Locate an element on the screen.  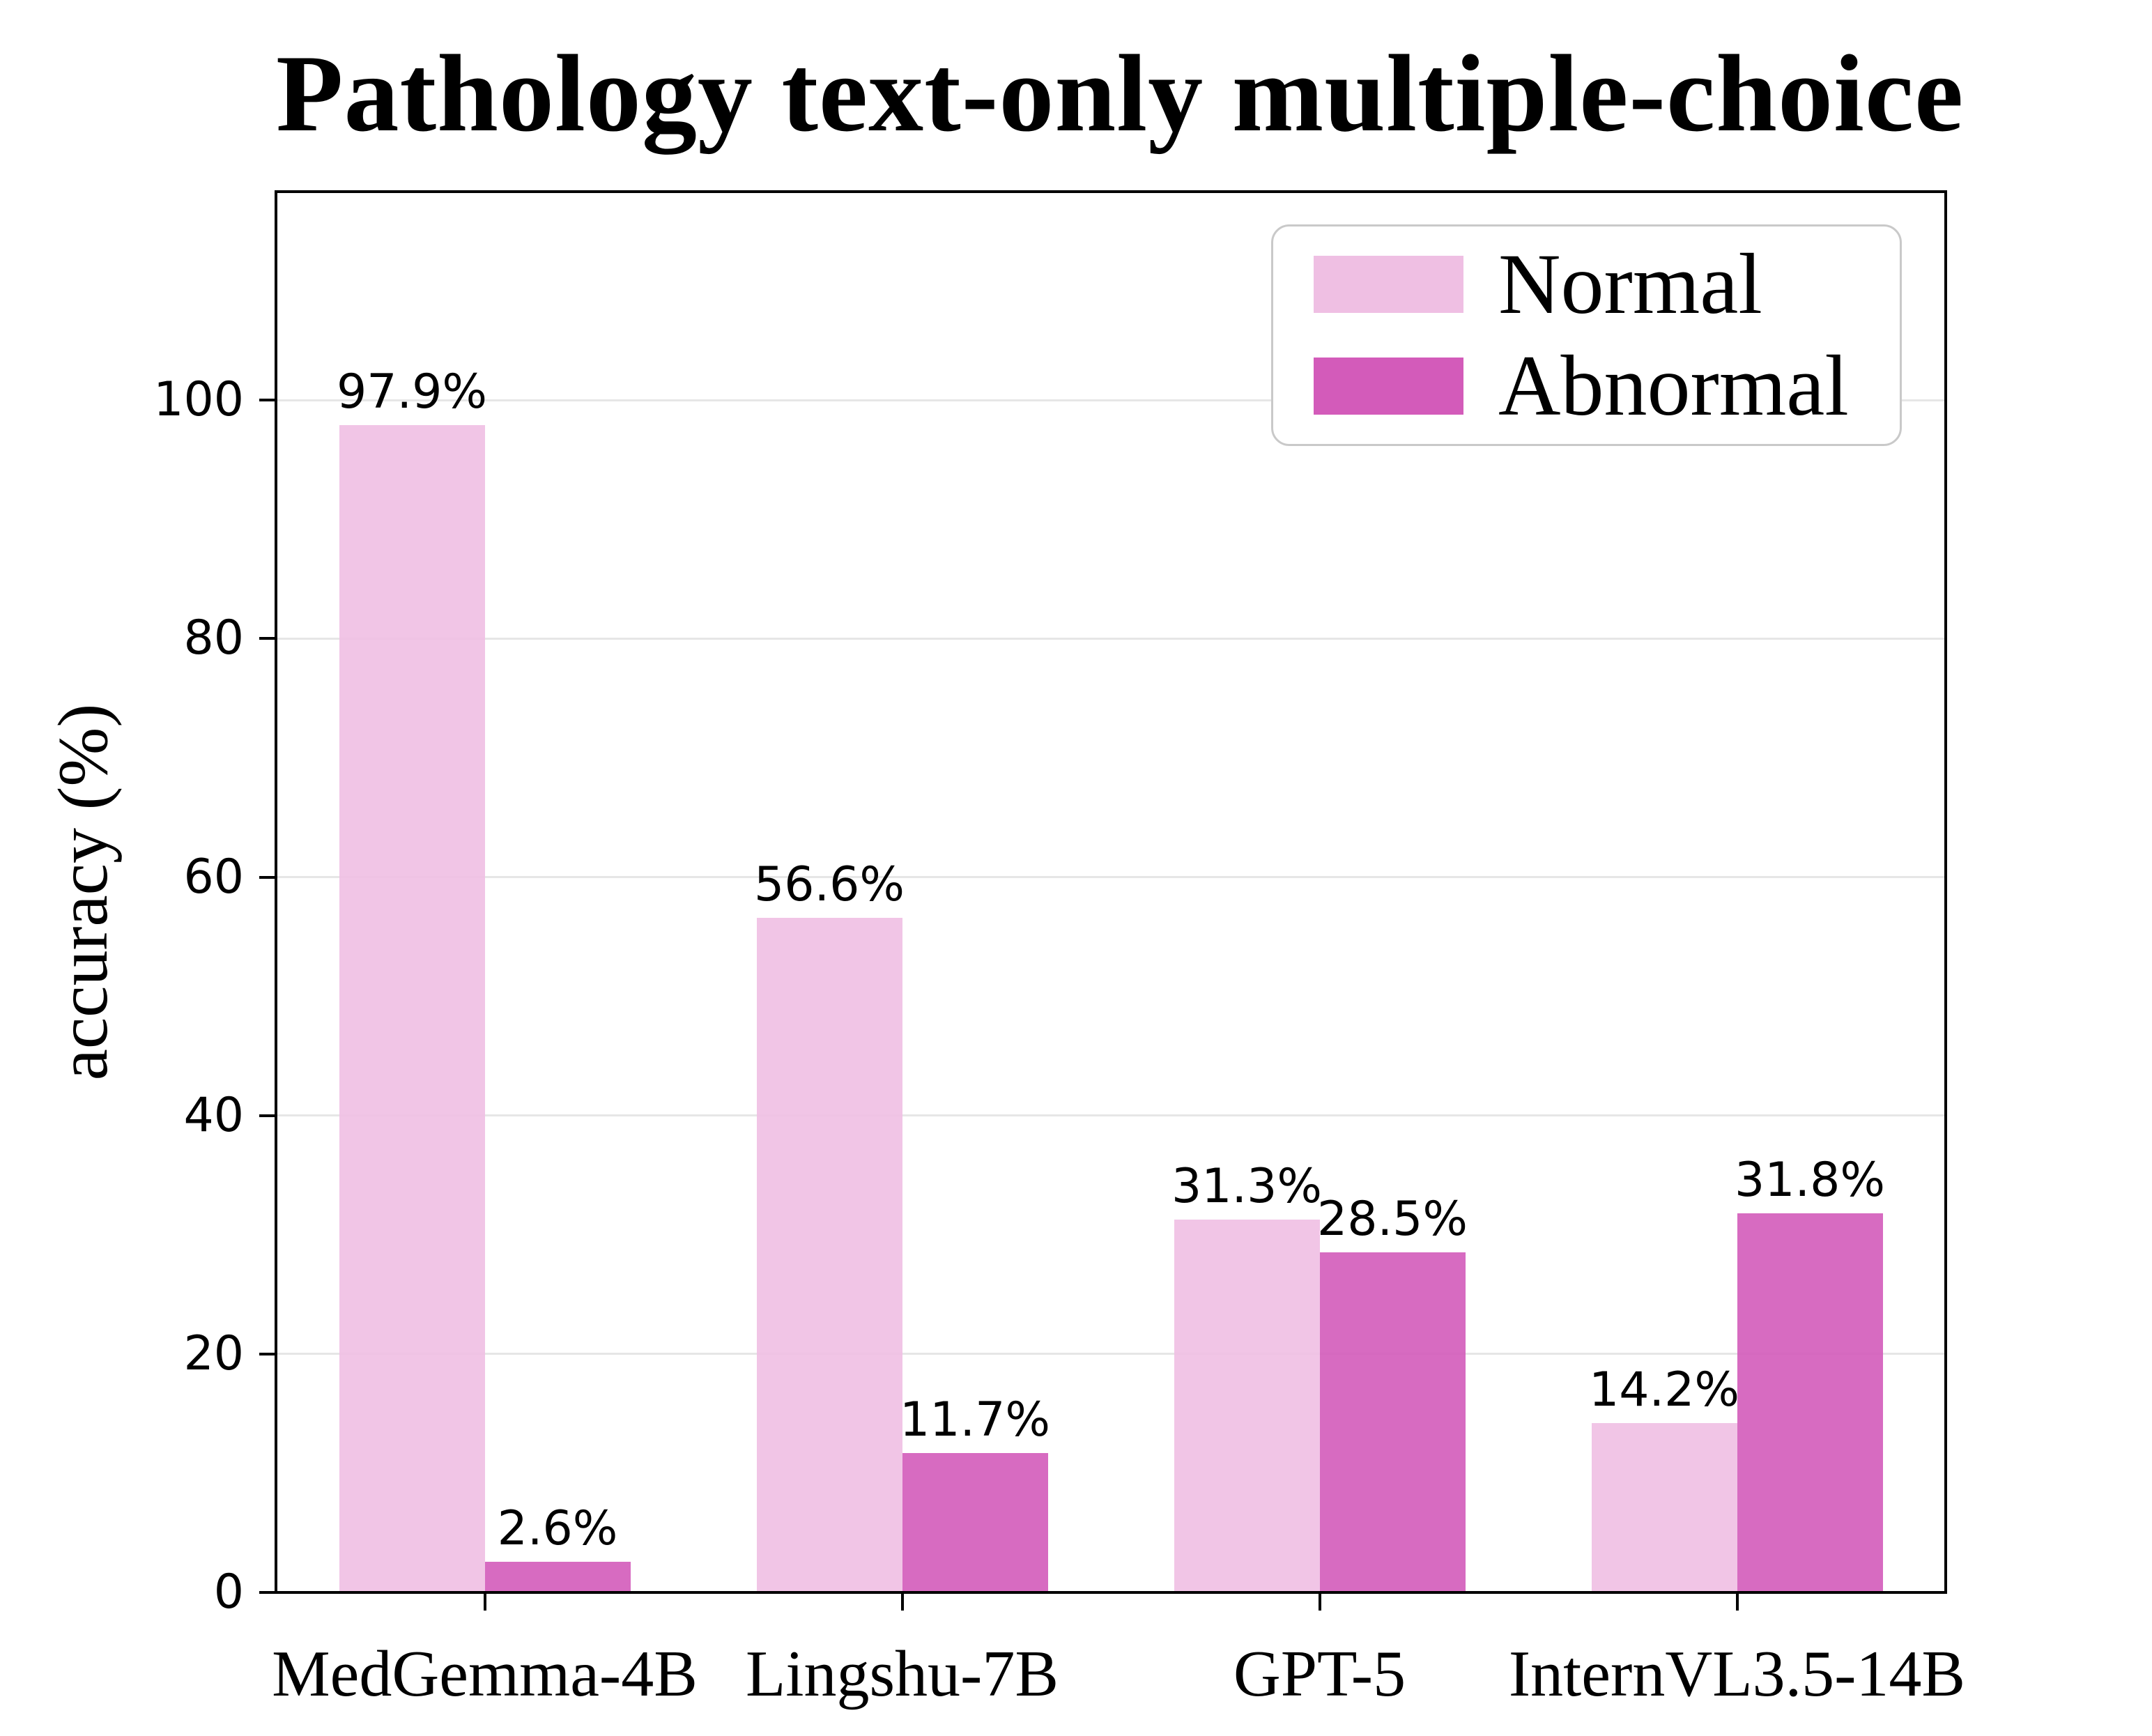
y-tick-label: 20 is located at coordinates (214, 1354).